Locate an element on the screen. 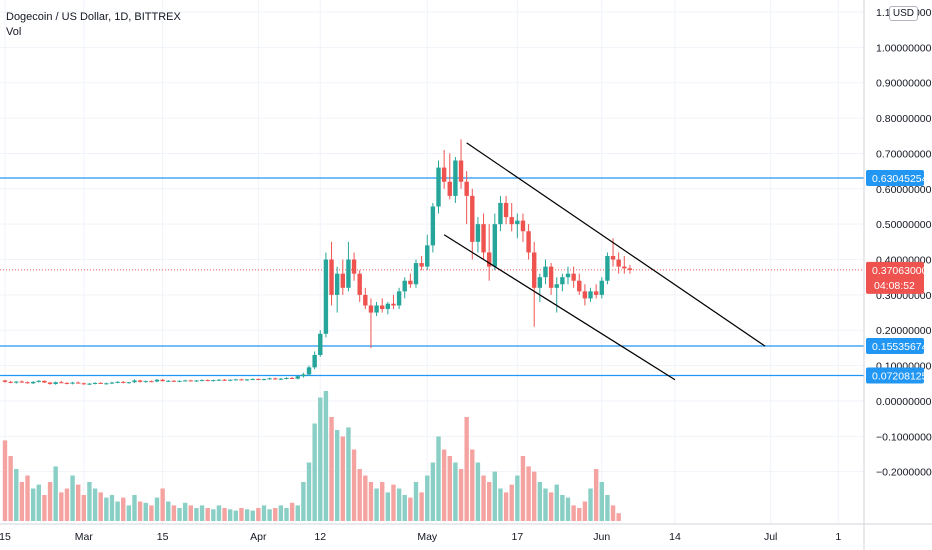 The height and width of the screenshot is (550, 932). level-badge is located at coordinates (895, 178).